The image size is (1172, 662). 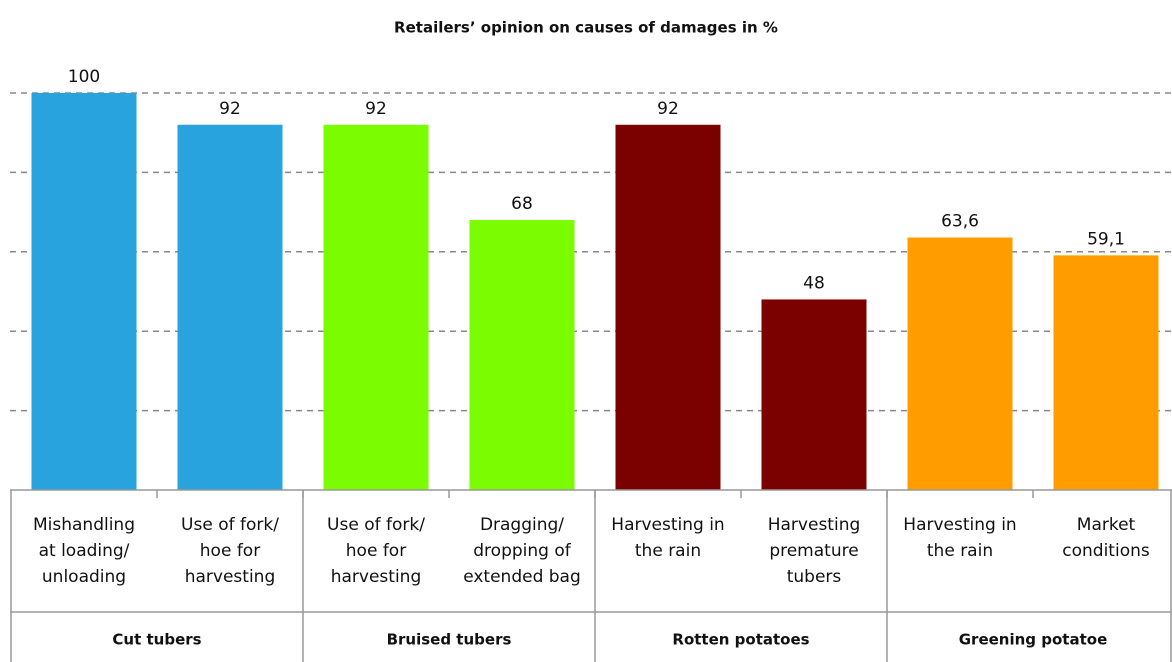 I want to click on x-tick-label: premature, so click(x=813, y=551).